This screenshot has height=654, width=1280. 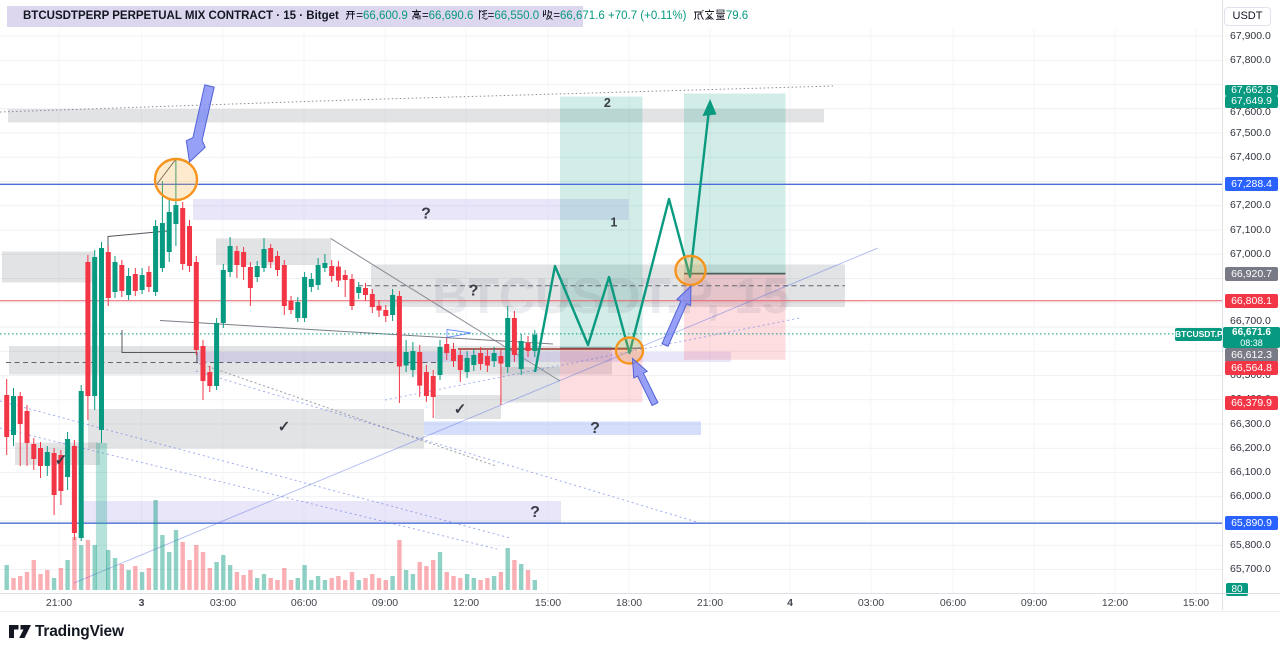 What do you see at coordinates (607, 103) in the screenshot?
I see `svg-text: 2` at bounding box center [607, 103].